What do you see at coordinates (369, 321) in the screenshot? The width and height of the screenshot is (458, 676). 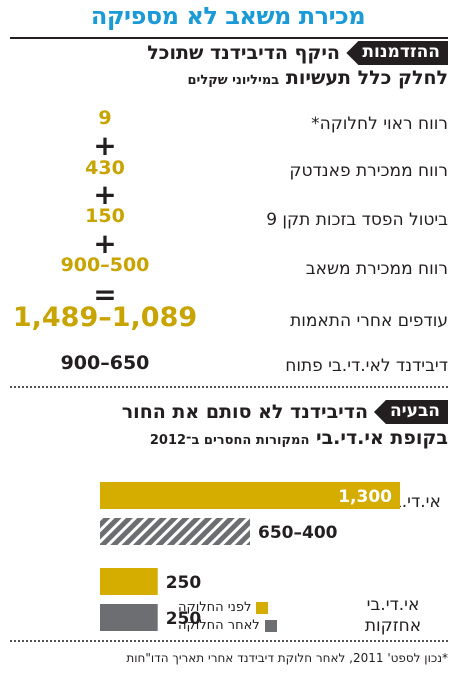 I see `row-label-surplus: עודפים אחרי התאמות` at bounding box center [369, 321].